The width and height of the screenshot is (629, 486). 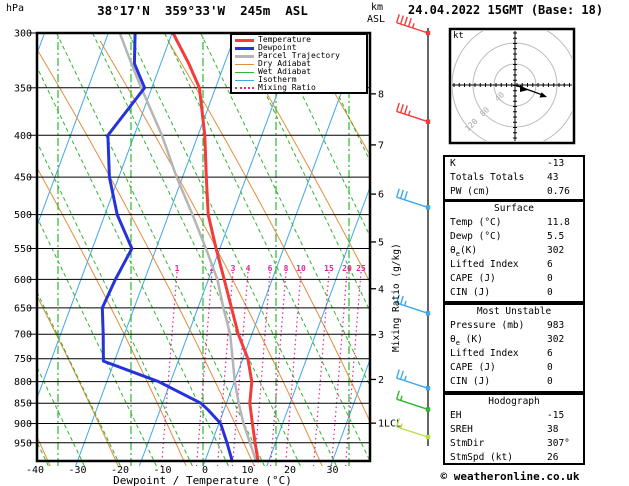 I want to click on legend-item: Wet Adiabat, so click(x=299, y=72).